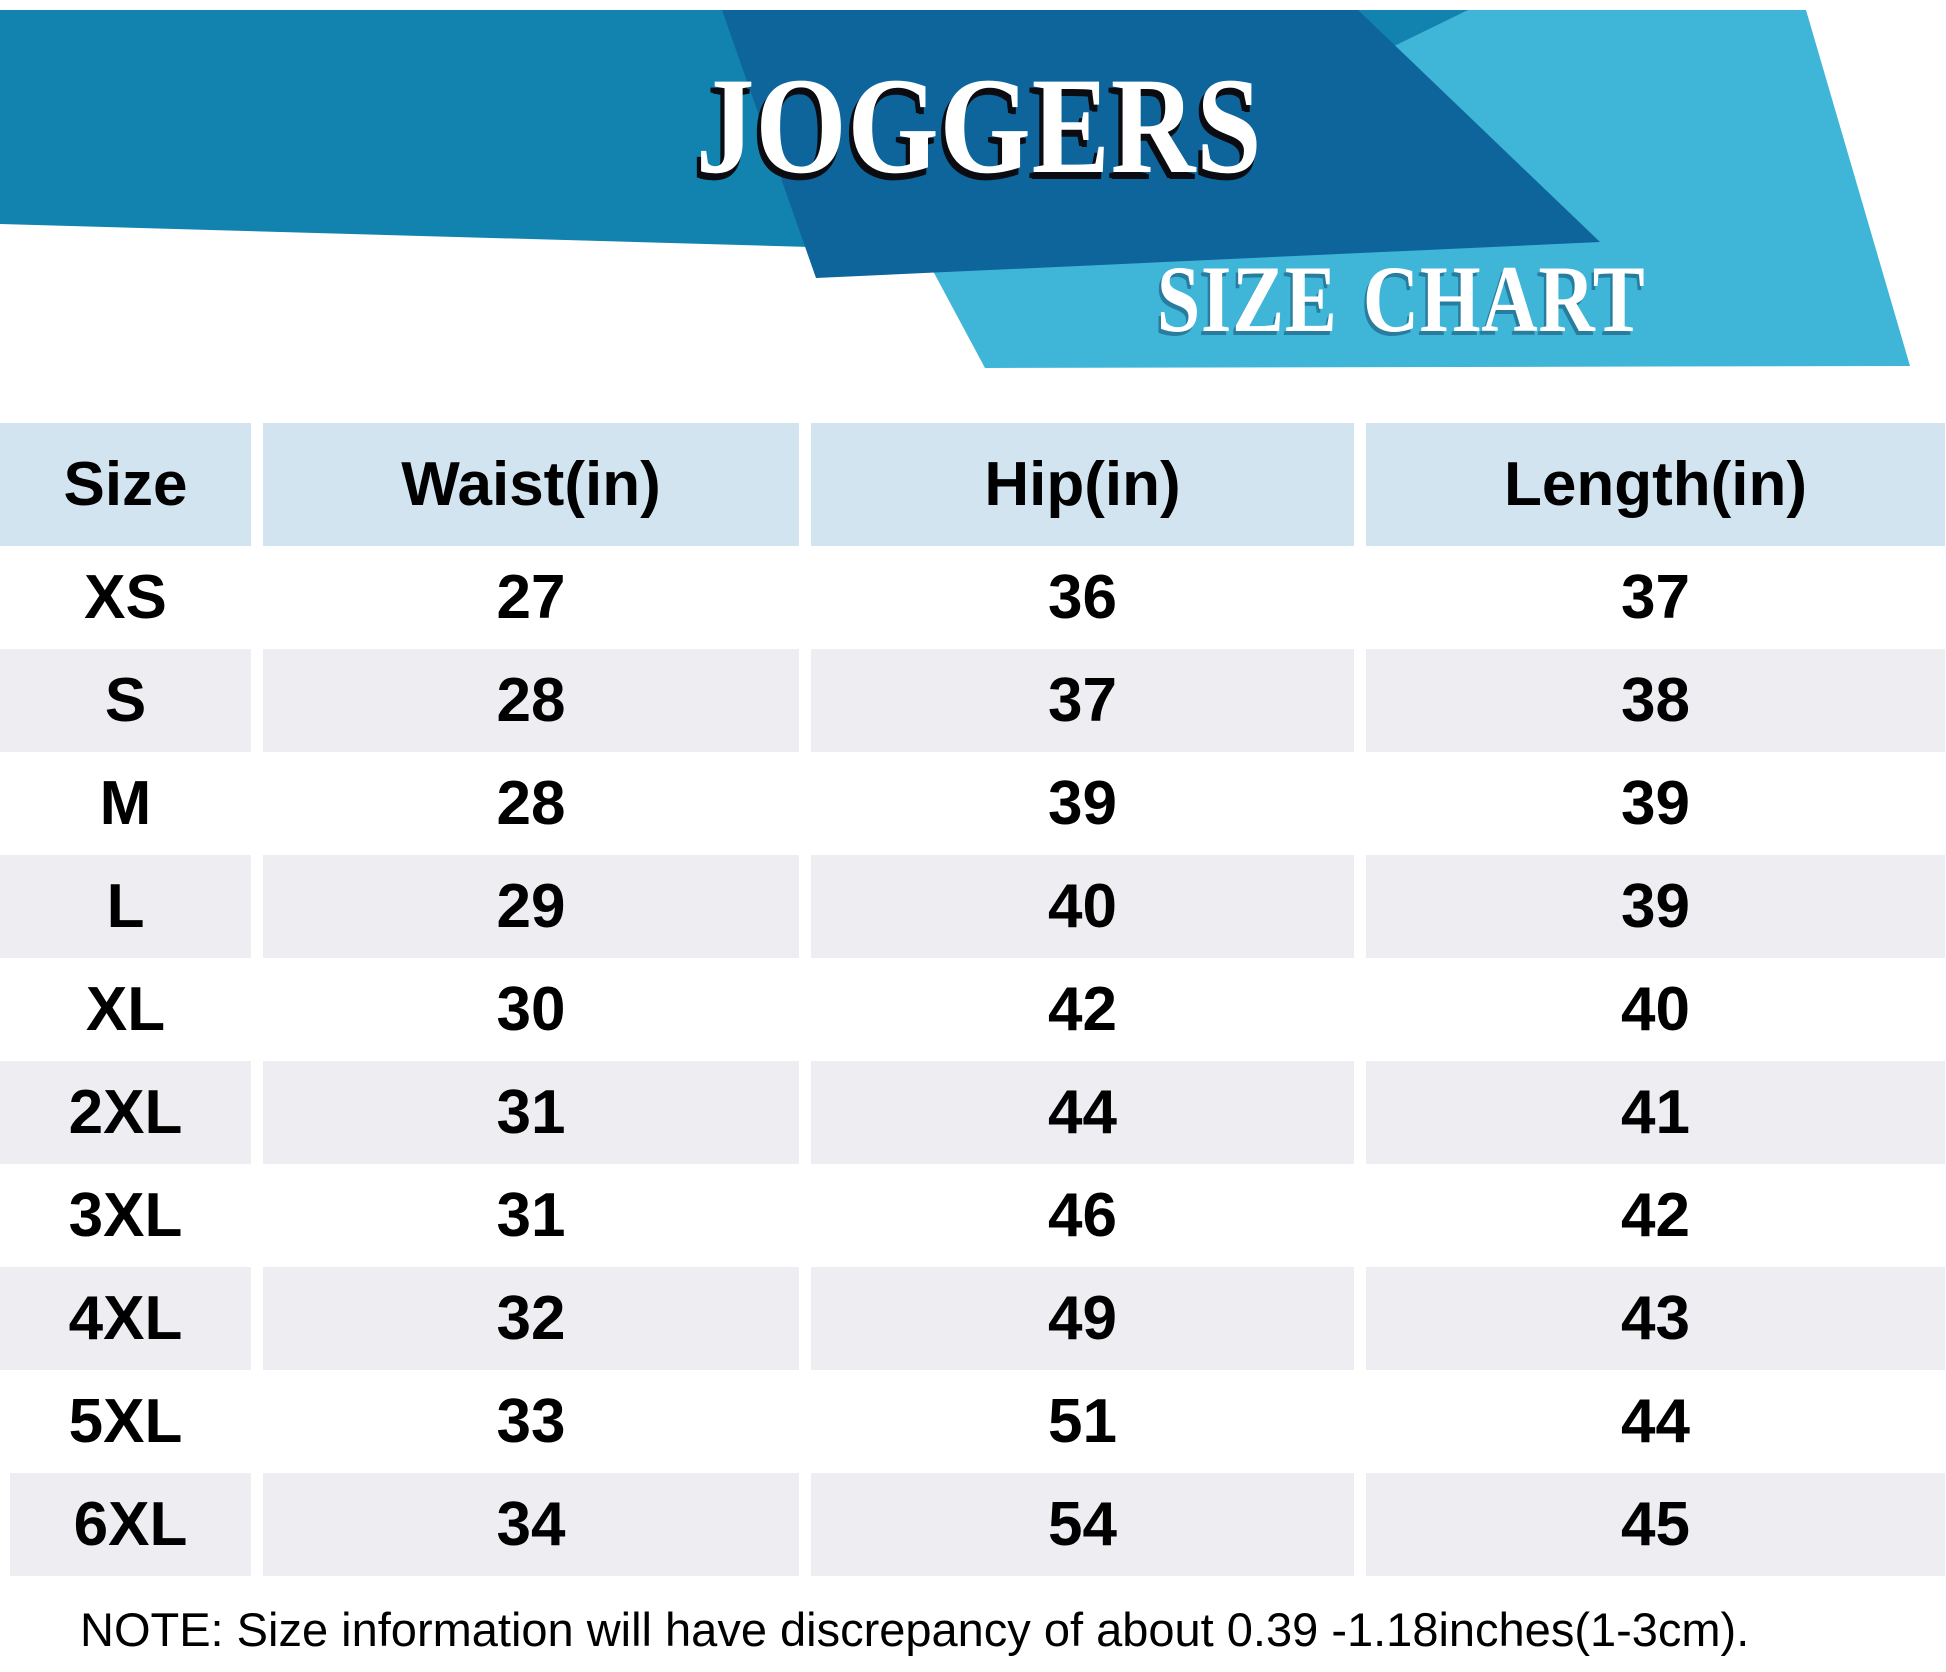 The width and height of the screenshot is (1946, 1672). I want to click on table-row: XL 30 42 40, so click(973, 1009).